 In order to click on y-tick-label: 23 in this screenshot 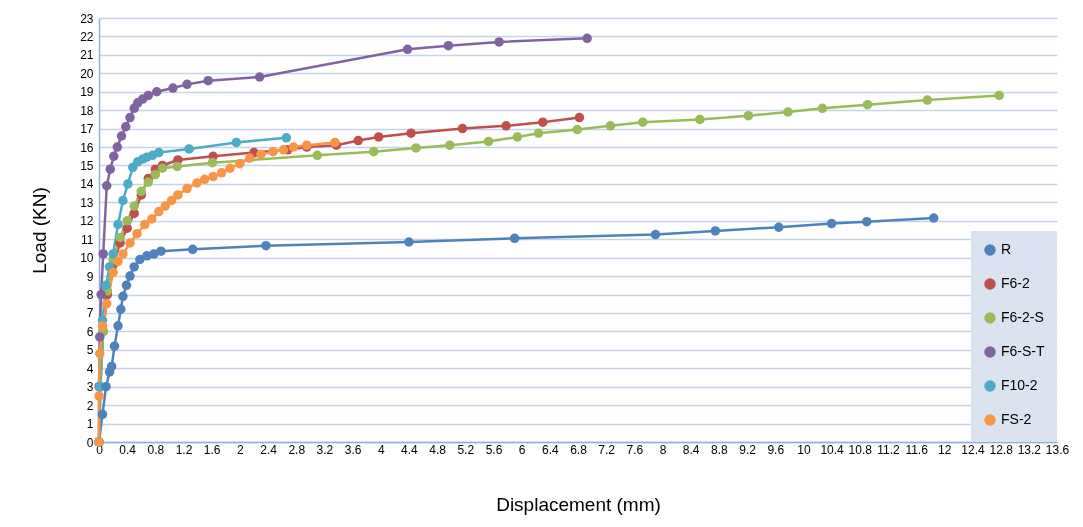, I will do `click(87, 18)`.